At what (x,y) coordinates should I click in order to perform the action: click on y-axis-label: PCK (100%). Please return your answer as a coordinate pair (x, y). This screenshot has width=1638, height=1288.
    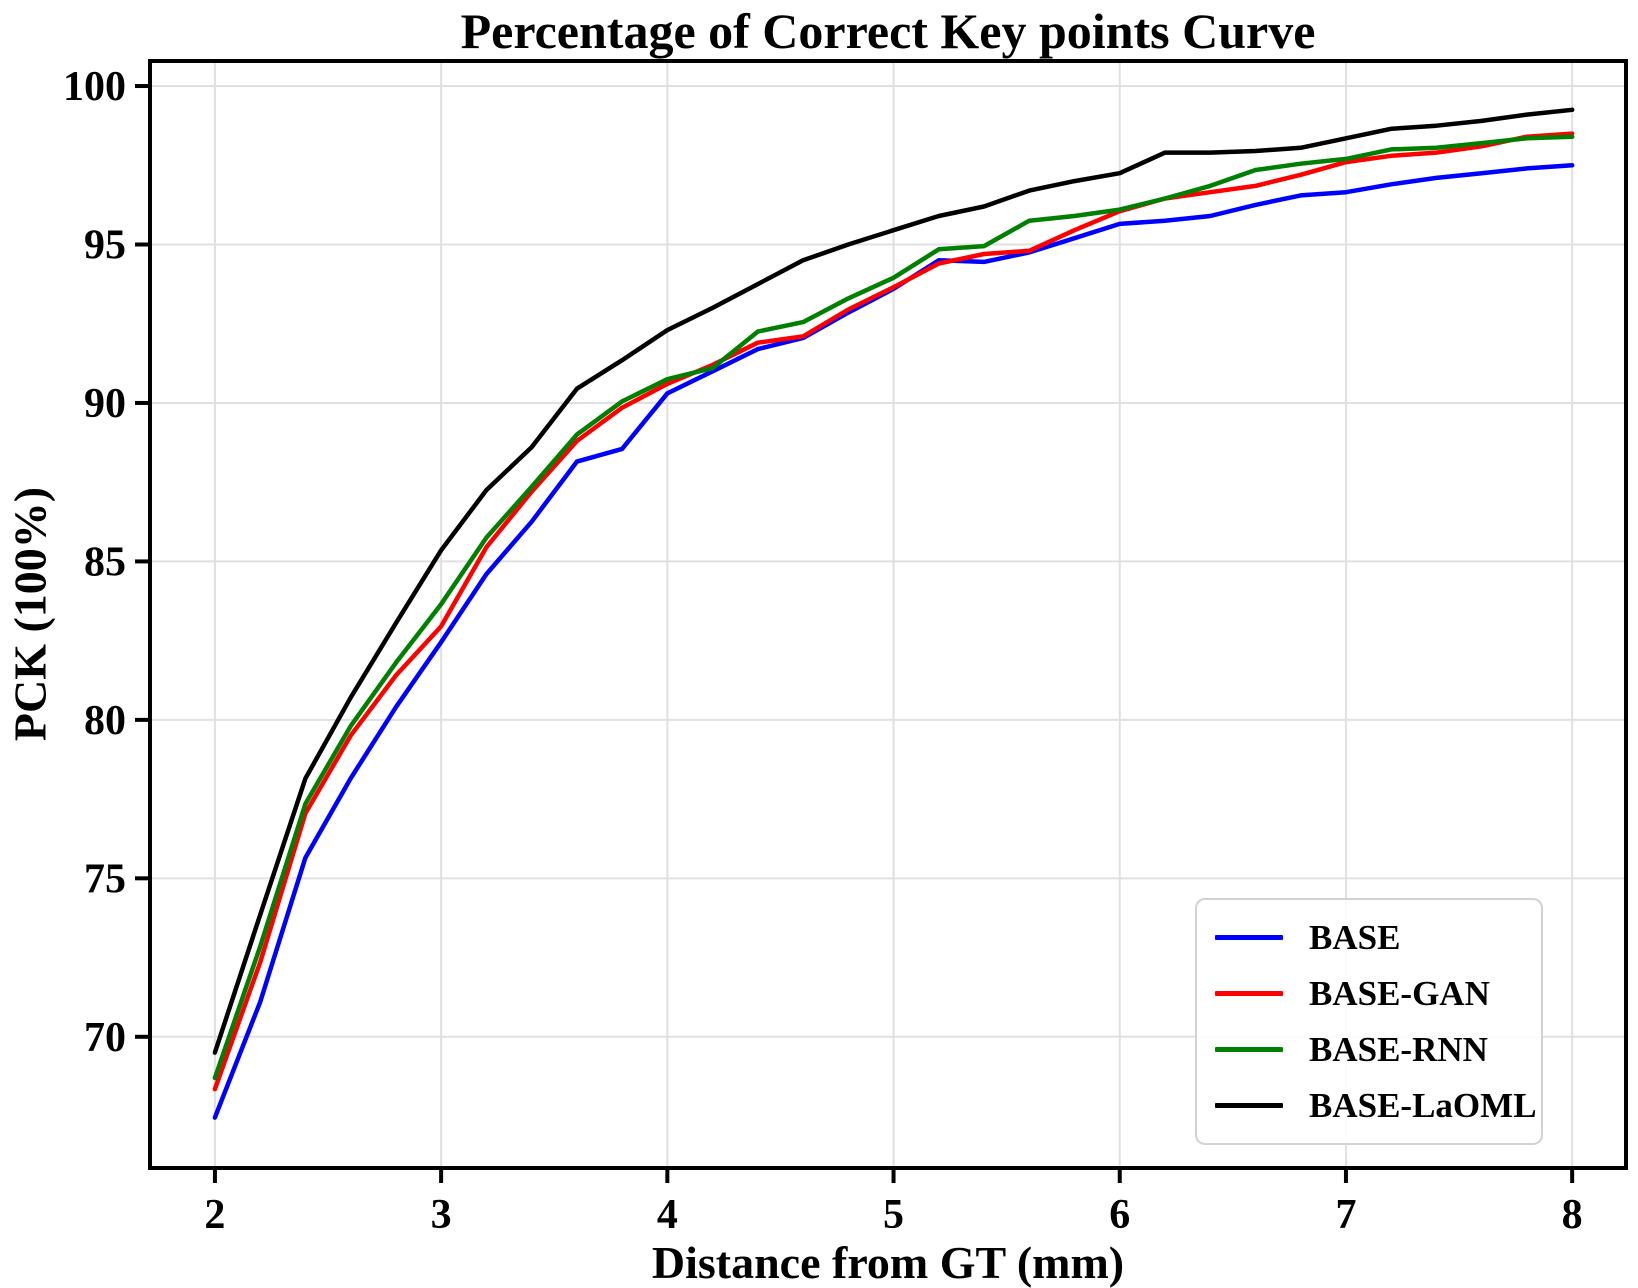
    Looking at the image, I should click on (30, 614).